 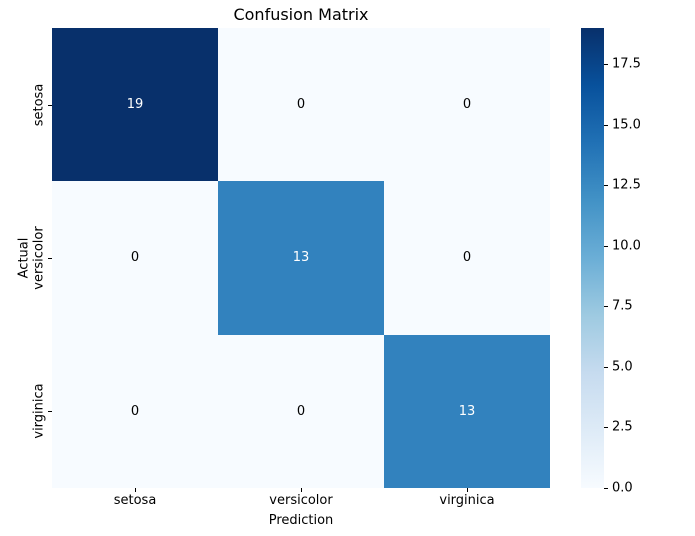 What do you see at coordinates (301, 14) in the screenshot?
I see `chart-title: Confusion Matrix` at bounding box center [301, 14].